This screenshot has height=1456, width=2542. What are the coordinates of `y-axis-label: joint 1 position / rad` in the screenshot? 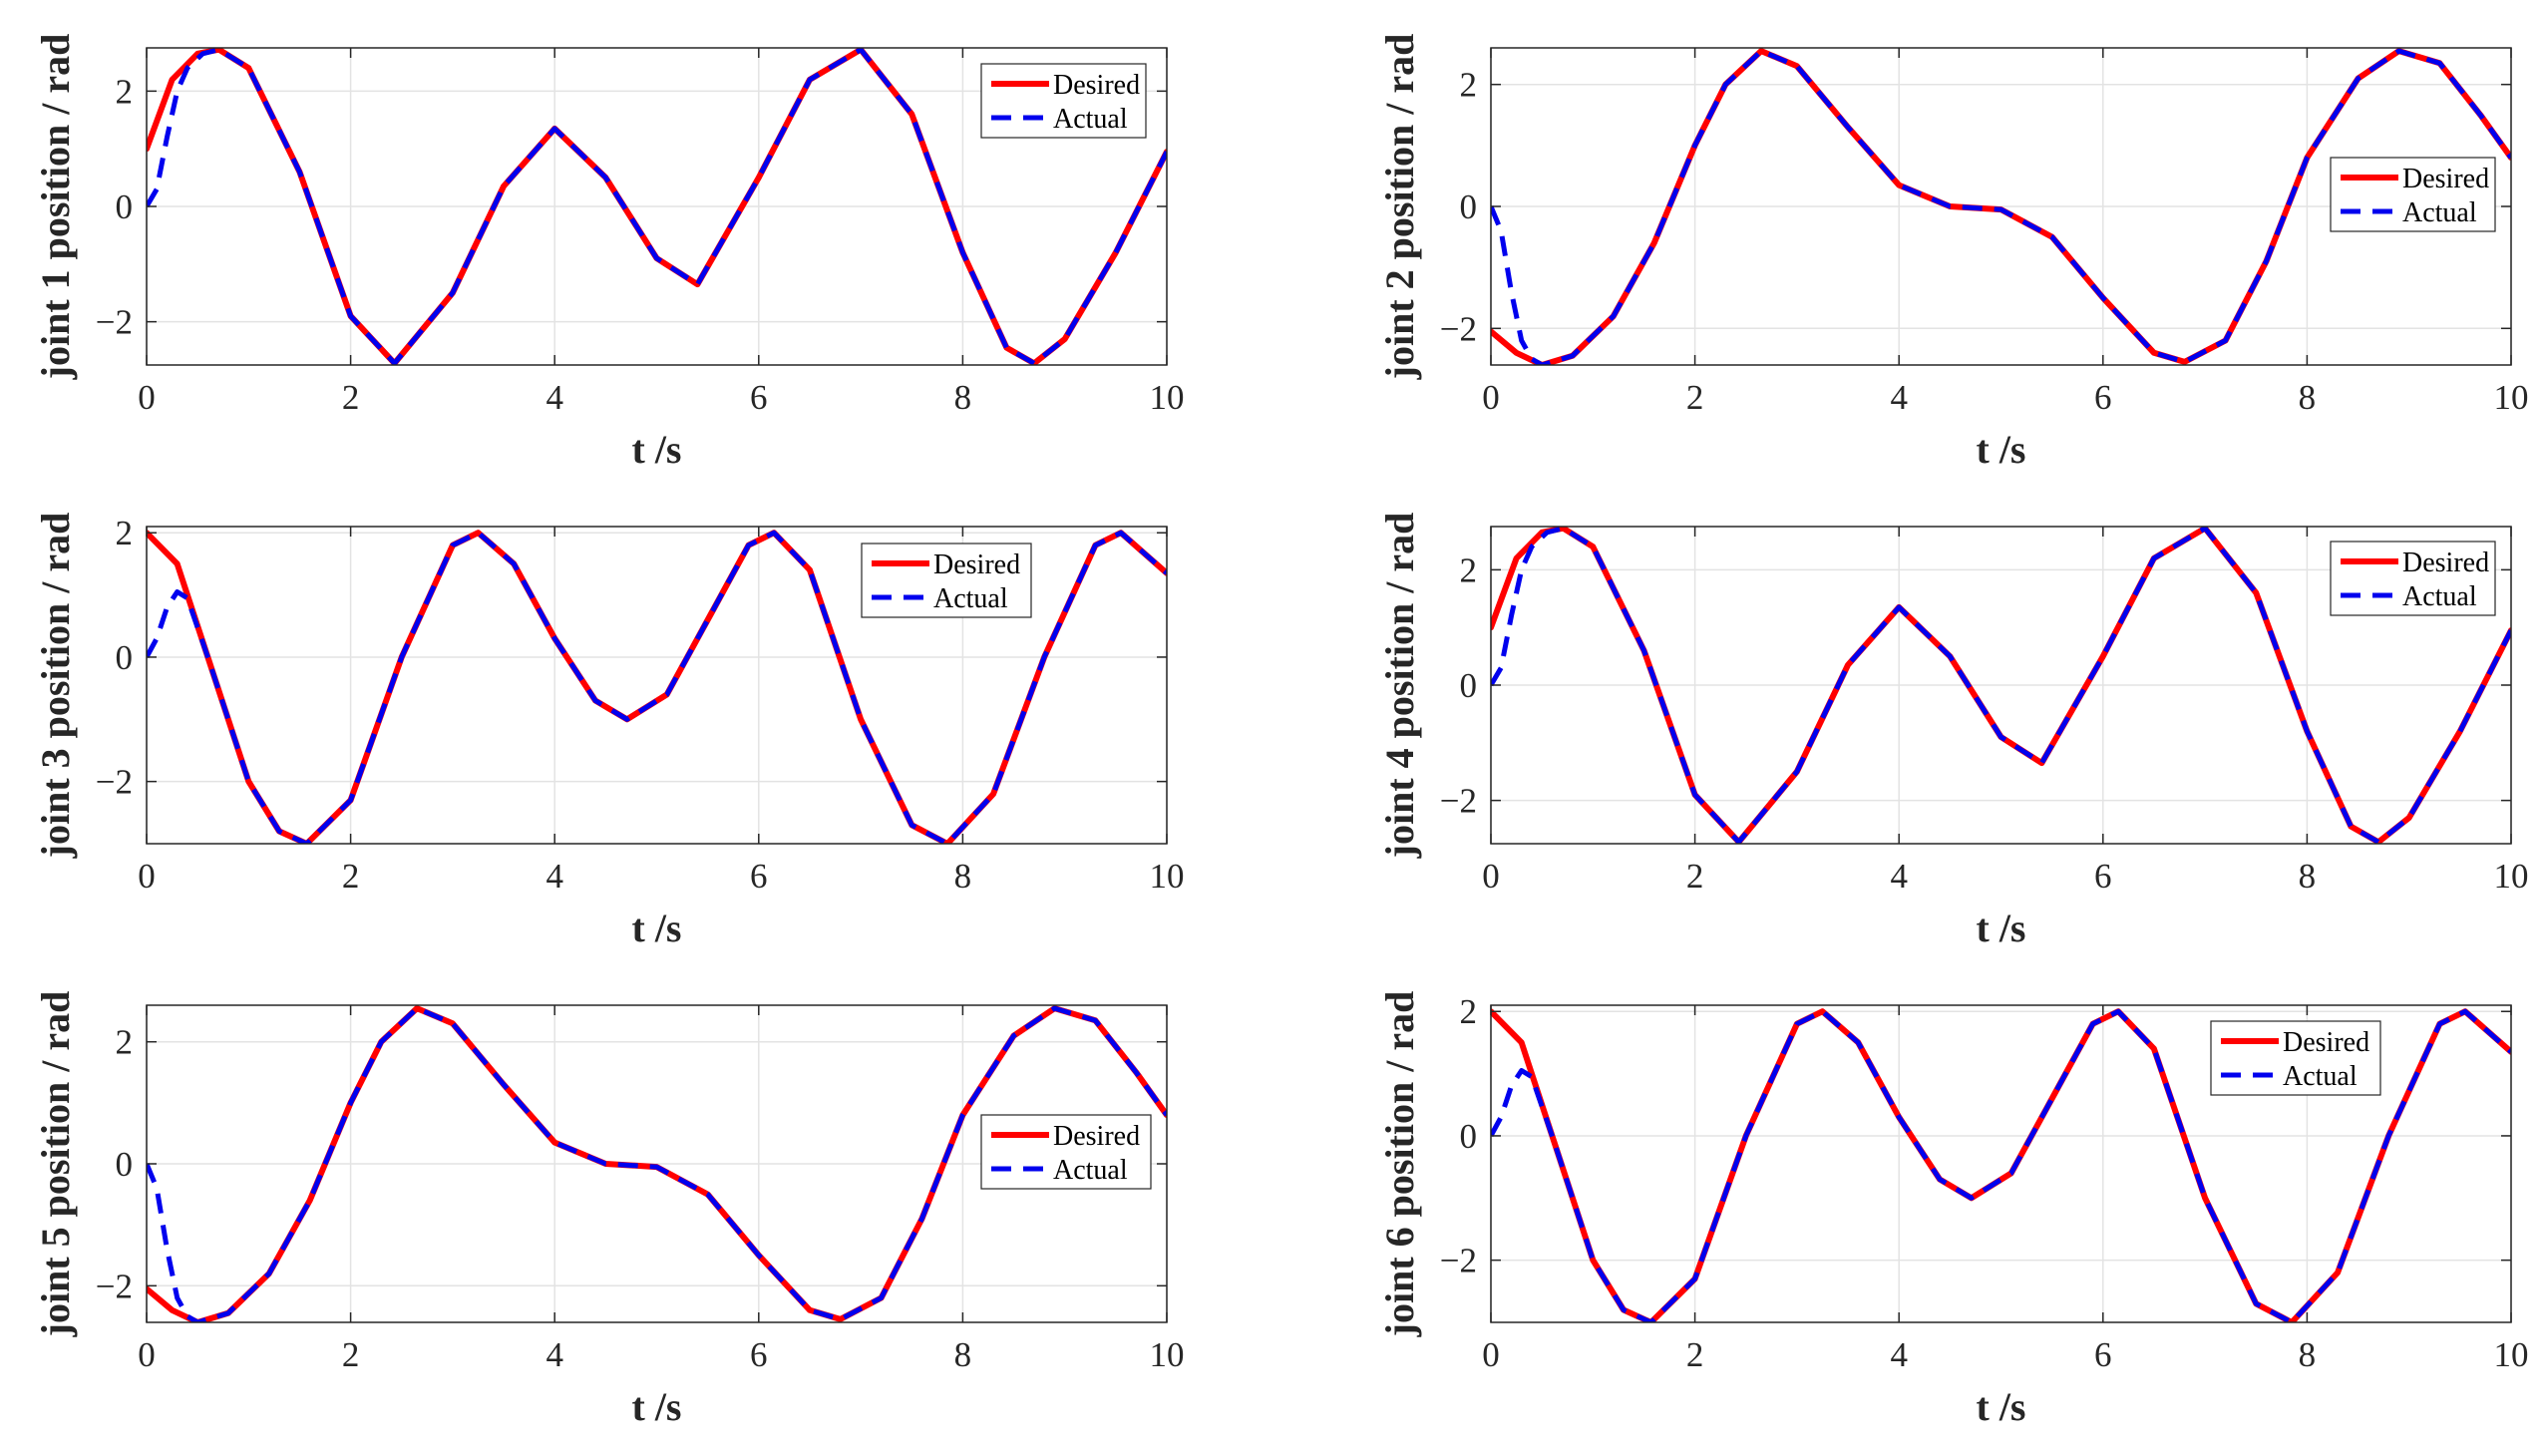 It's located at (55, 207).